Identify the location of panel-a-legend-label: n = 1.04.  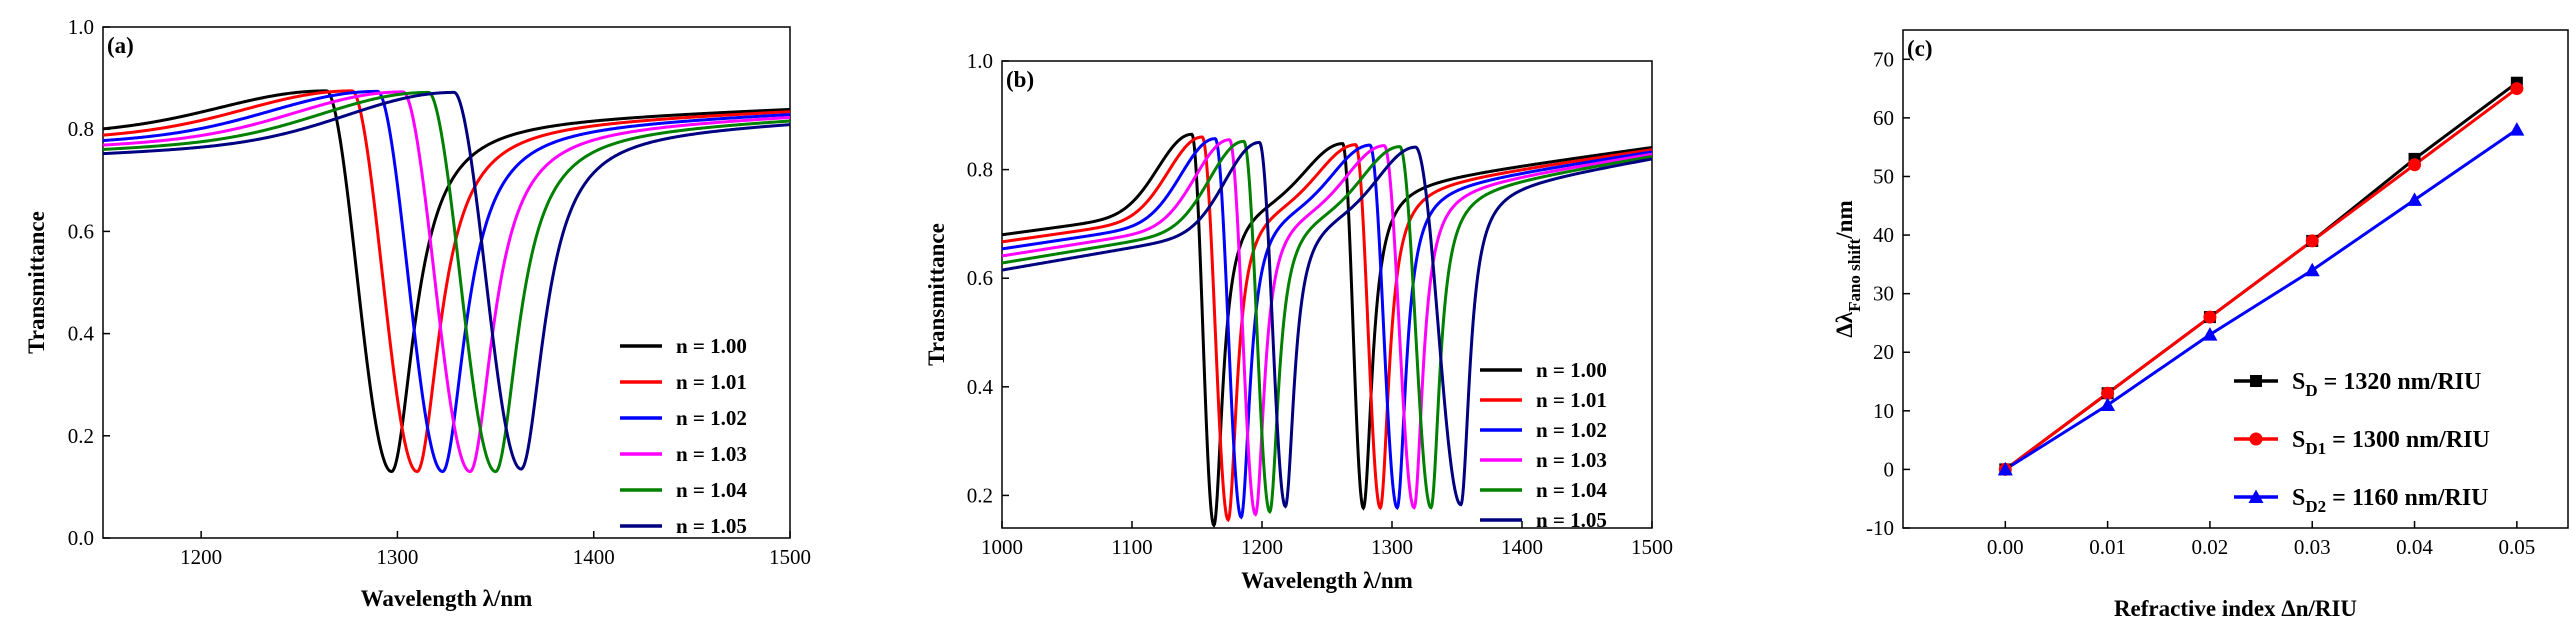
(711, 490).